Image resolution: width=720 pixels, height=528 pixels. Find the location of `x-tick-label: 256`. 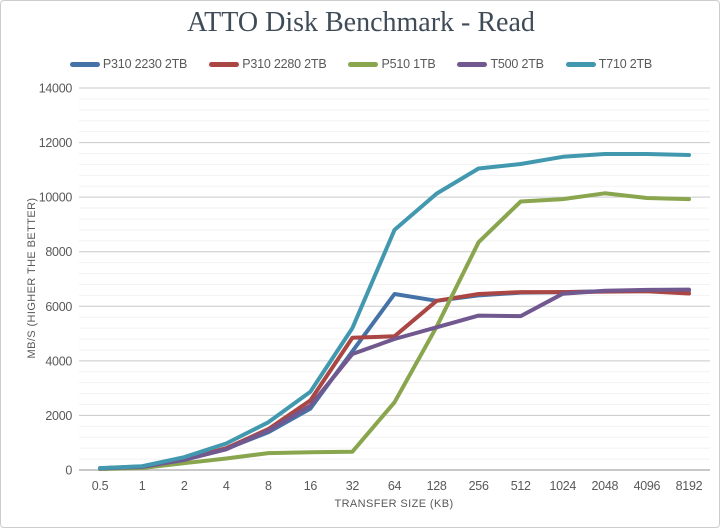

x-tick-label: 256 is located at coordinates (479, 486).